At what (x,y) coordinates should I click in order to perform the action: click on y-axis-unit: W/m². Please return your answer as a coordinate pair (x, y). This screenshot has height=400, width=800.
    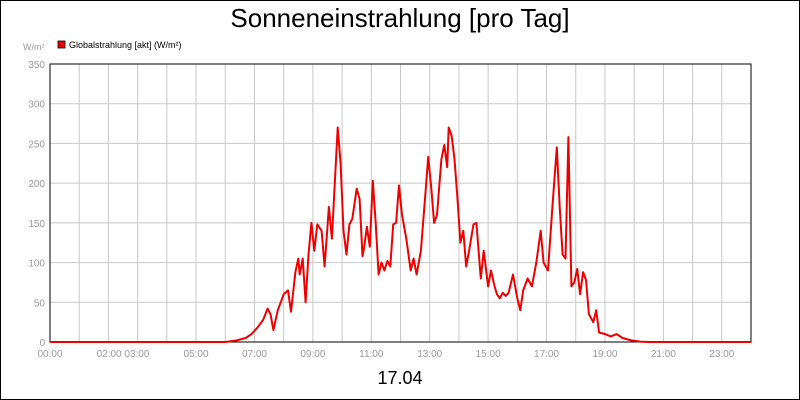
    Looking at the image, I should click on (34, 47).